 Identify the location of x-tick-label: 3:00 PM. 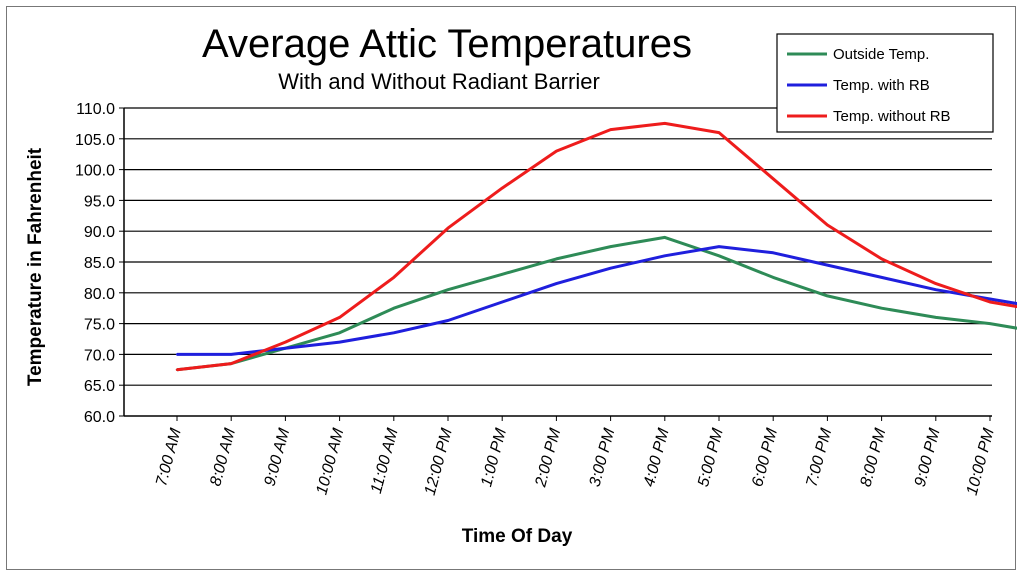
(603, 457).